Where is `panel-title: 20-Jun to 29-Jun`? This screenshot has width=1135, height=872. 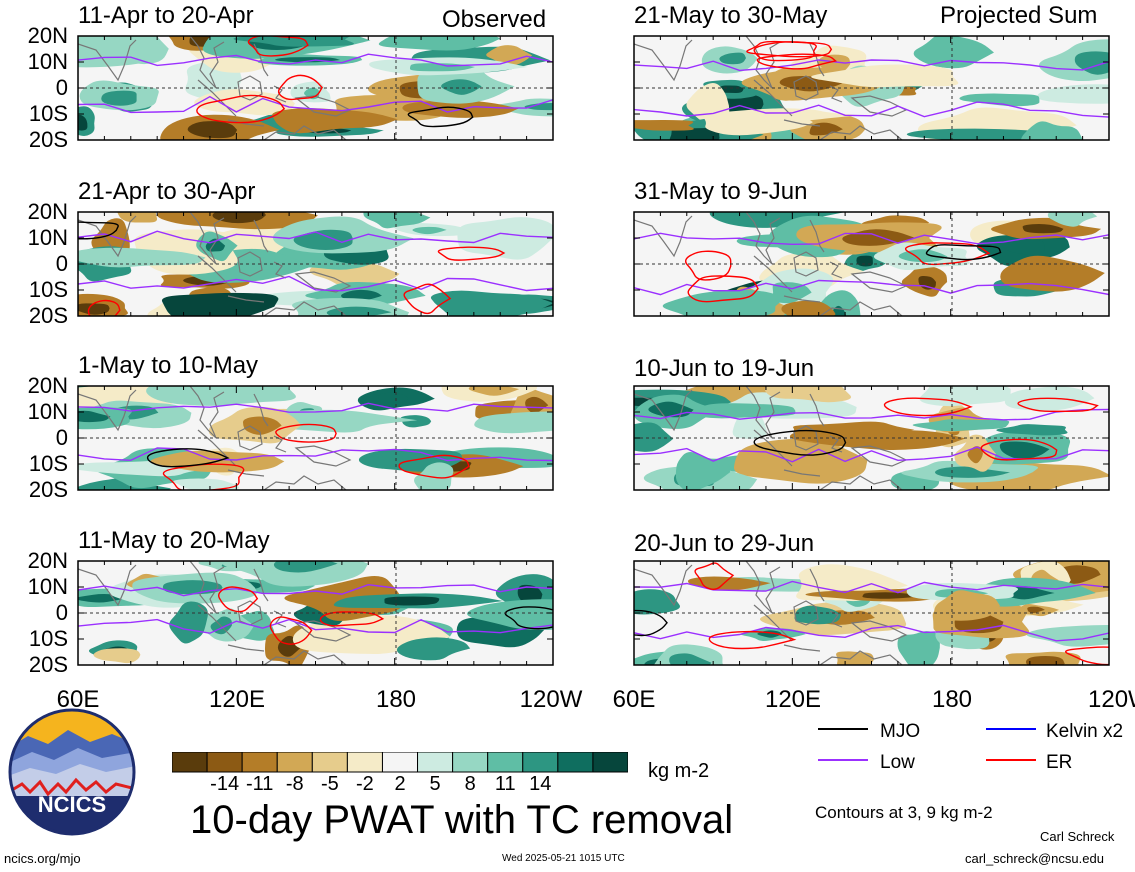 panel-title: 20-Jun to 29-Jun is located at coordinates (724, 543).